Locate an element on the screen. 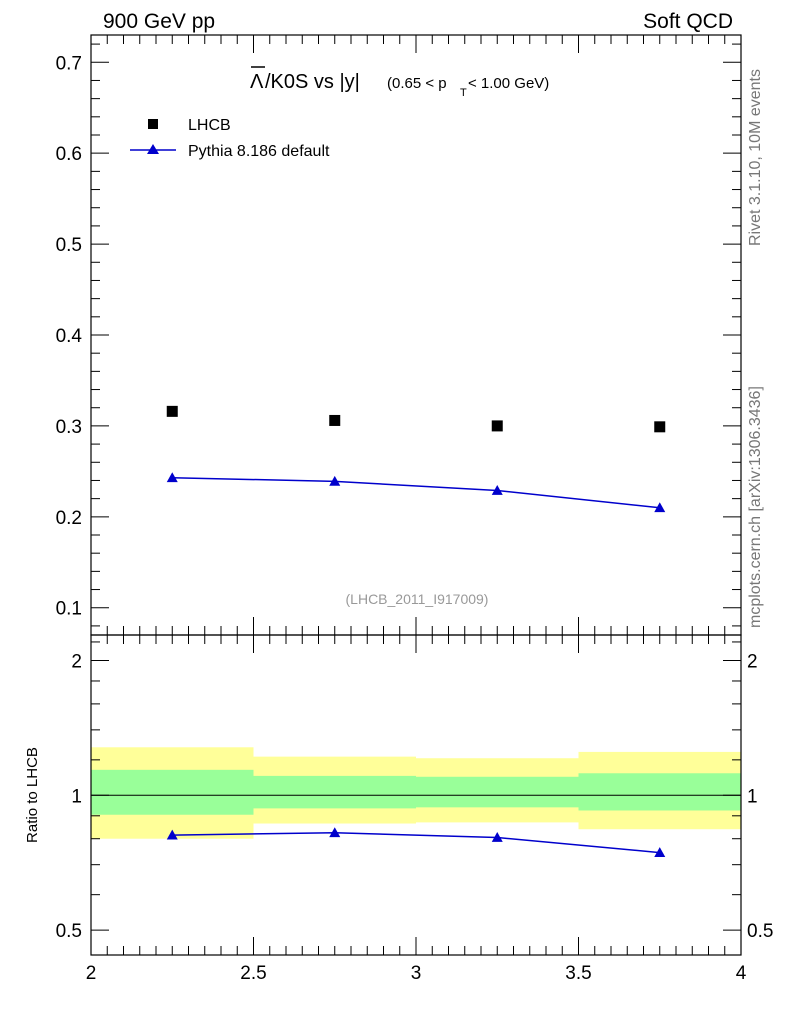 This screenshot has height=1024, width=786. ratio-xtick-label: 2 is located at coordinates (91, 973).